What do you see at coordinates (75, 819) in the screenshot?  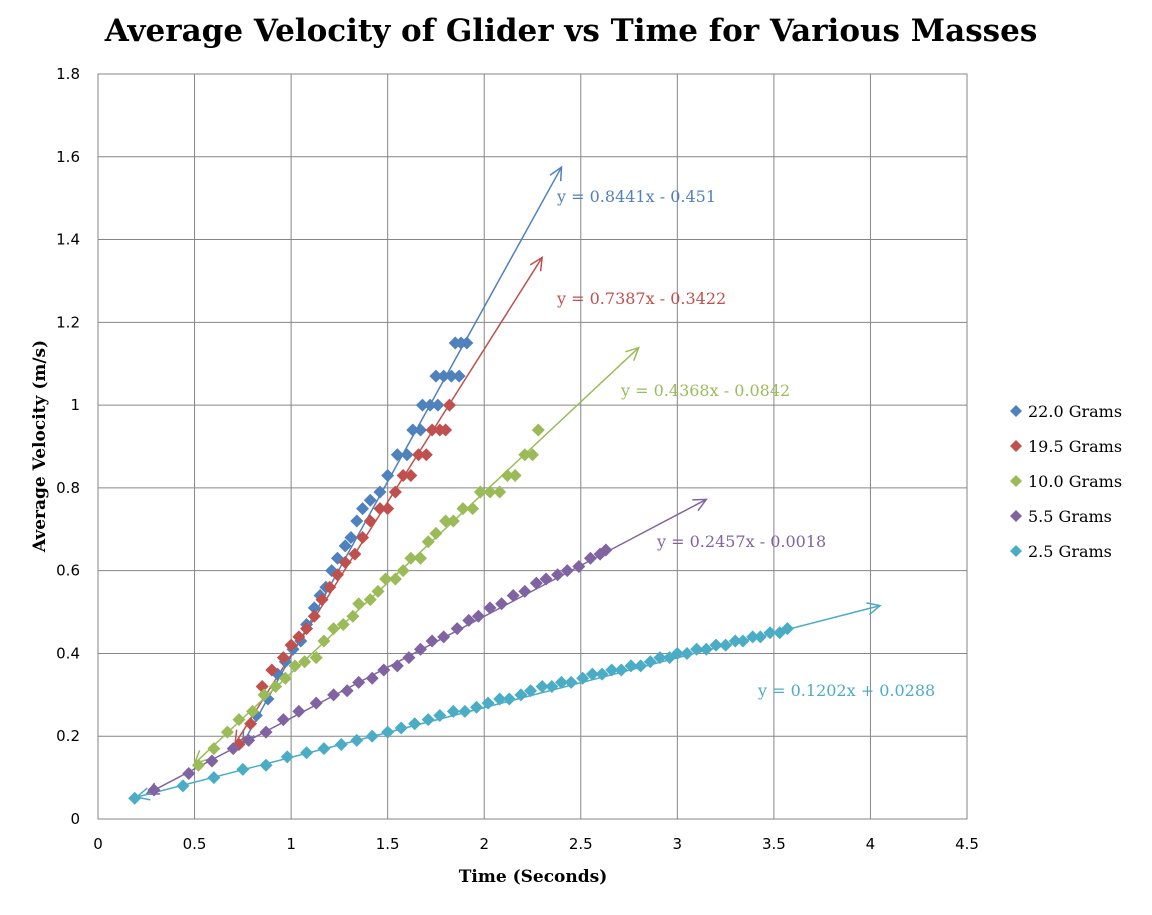 I see `y-tick-label: 0` at bounding box center [75, 819].